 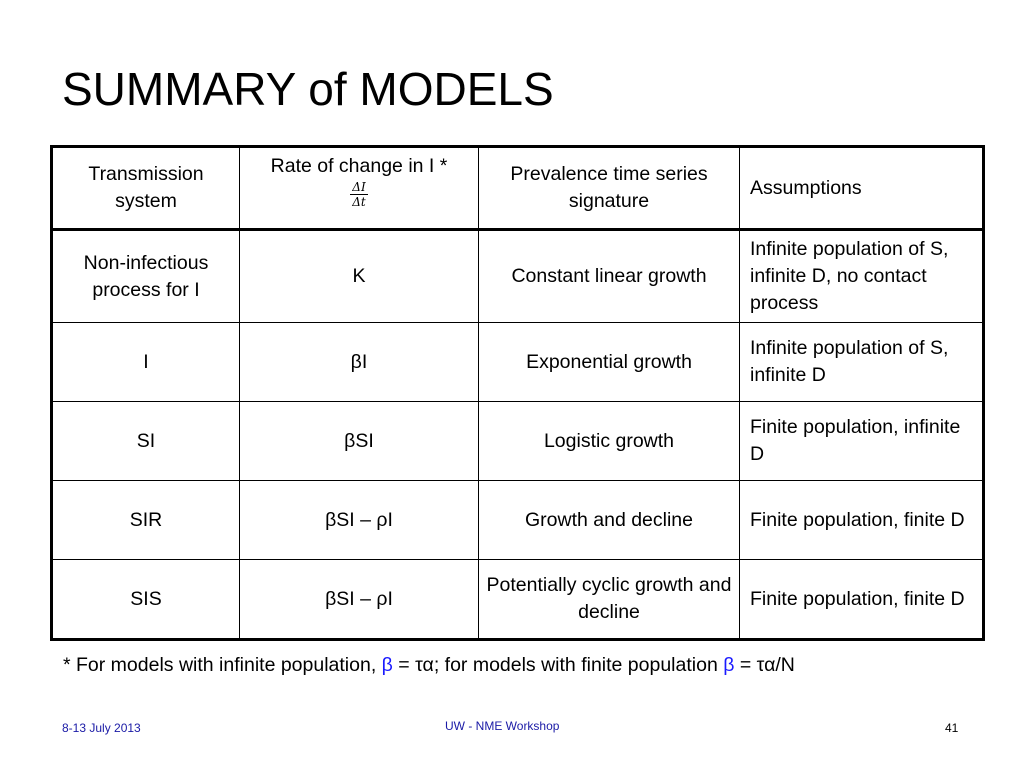 What do you see at coordinates (145, 441) in the screenshot?
I see `cell-system: SI` at bounding box center [145, 441].